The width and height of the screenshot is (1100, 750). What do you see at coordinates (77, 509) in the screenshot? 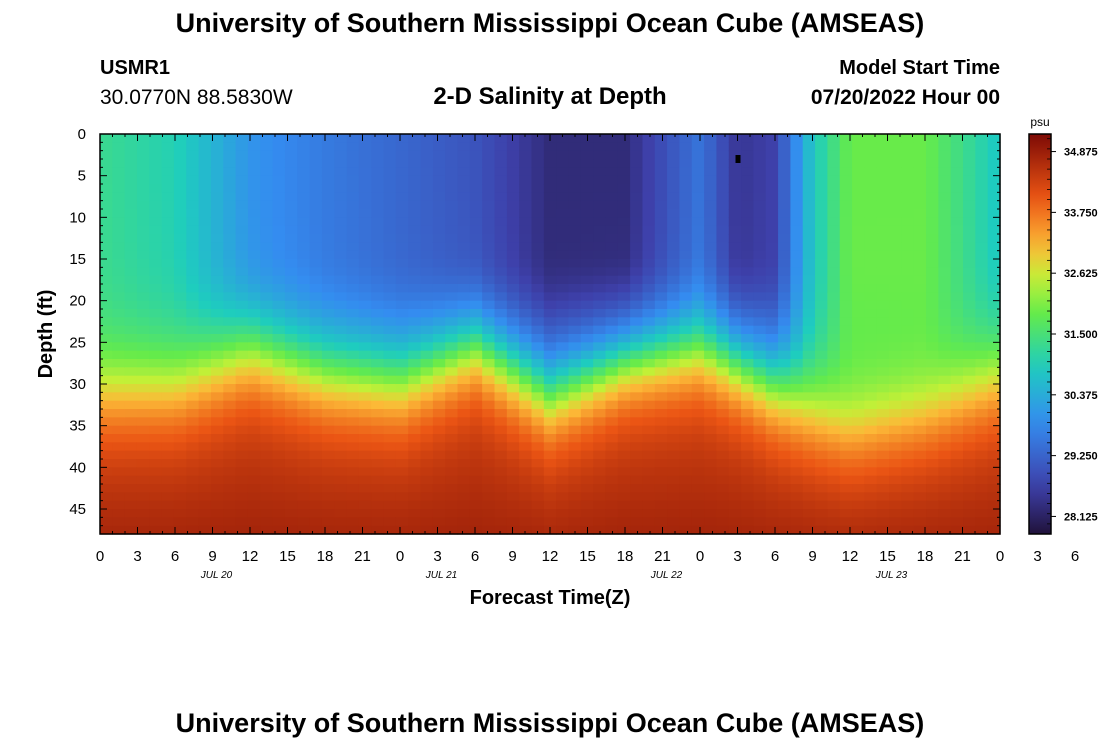
I see `y-tick-label: 45` at bounding box center [77, 509].